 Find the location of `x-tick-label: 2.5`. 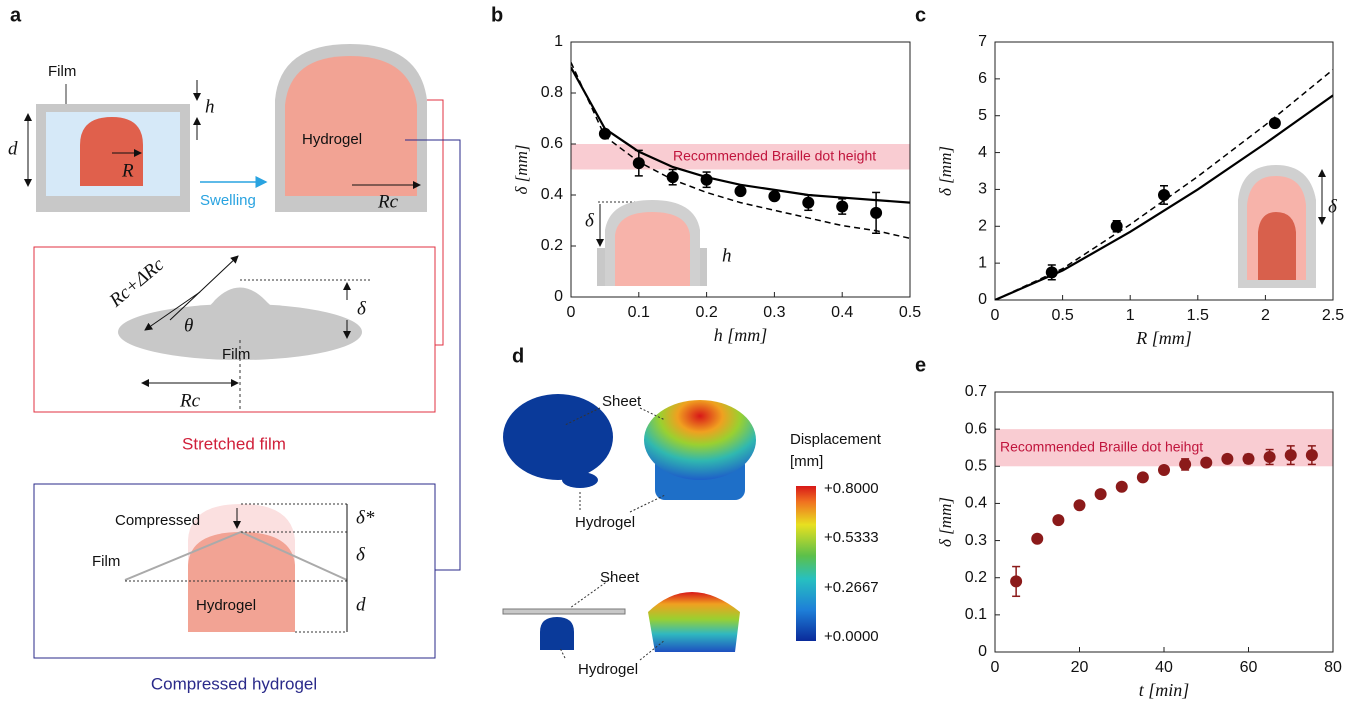

x-tick-label: 2.5 is located at coordinates (1333, 315).